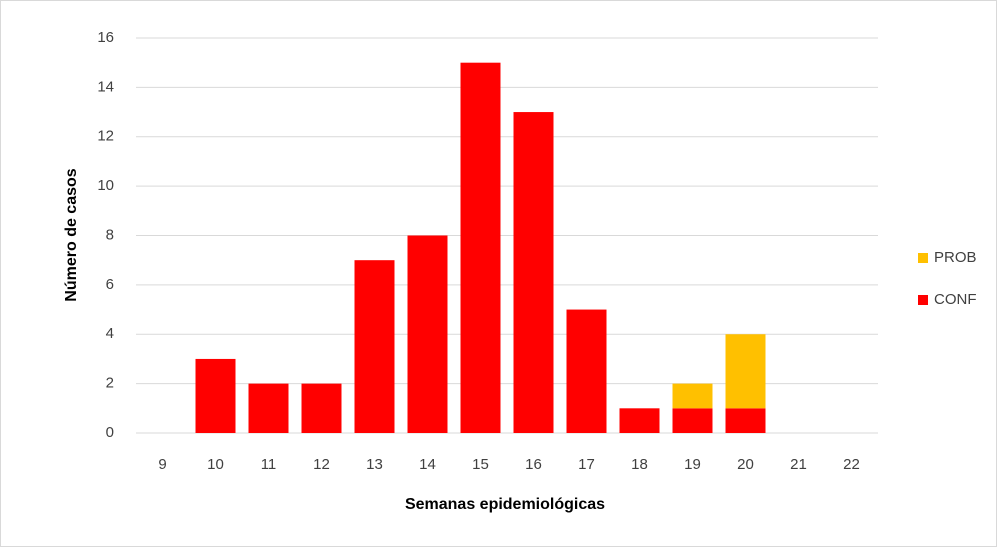  What do you see at coordinates (321, 464) in the screenshot?
I see `x-tick-label: 12` at bounding box center [321, 464].